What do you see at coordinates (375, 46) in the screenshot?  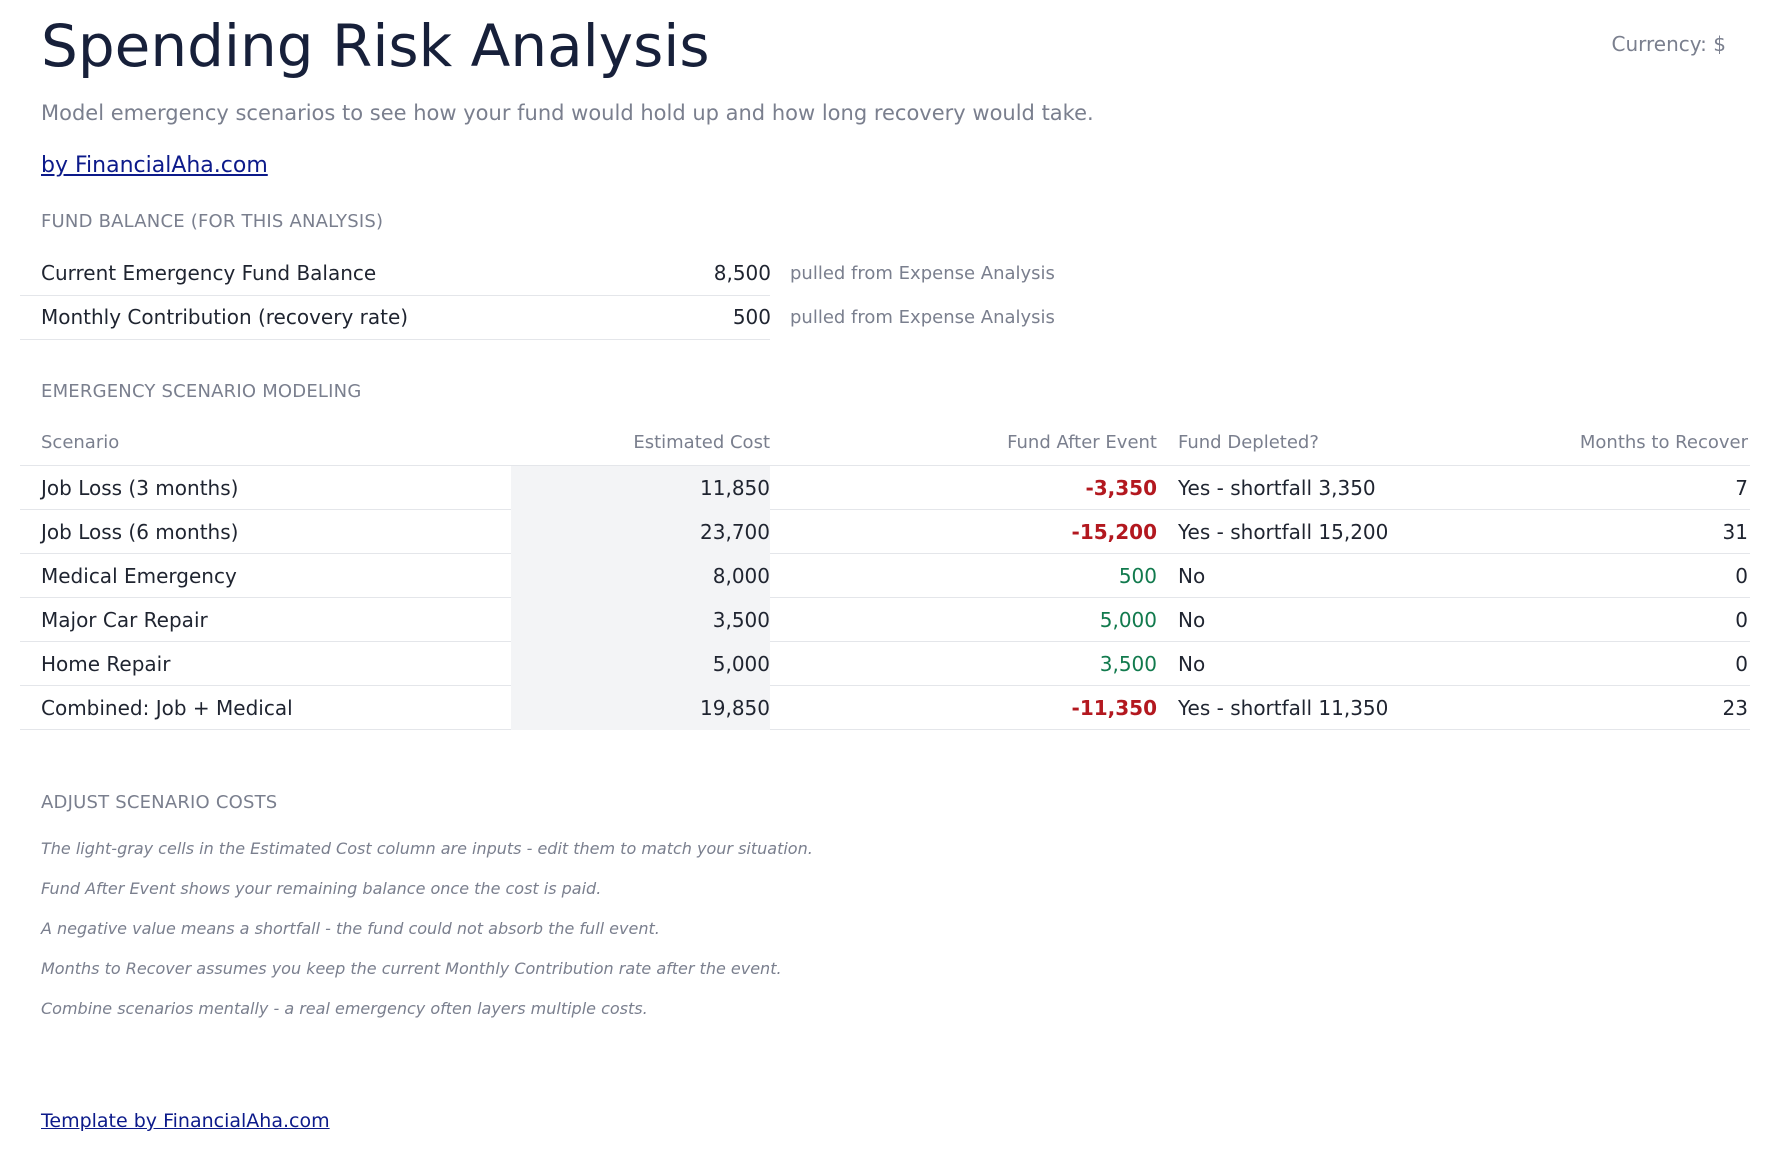 I see `page-title: Spending Risk Analysis` at bounding box center [375, 46].